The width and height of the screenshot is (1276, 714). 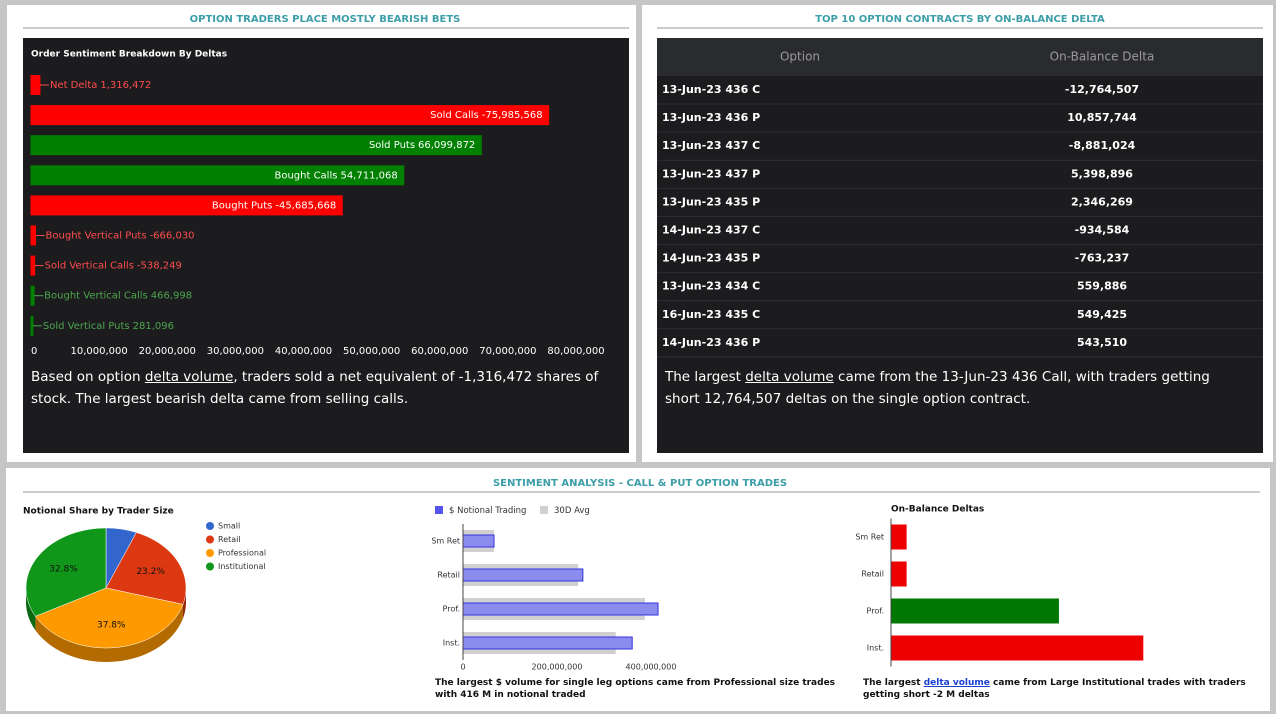 What do you see at coordinates (108, 326) in the screenshot?
I see `bar-label: Sold Vertical Puts 281,096` at bounding box center [108, 326].